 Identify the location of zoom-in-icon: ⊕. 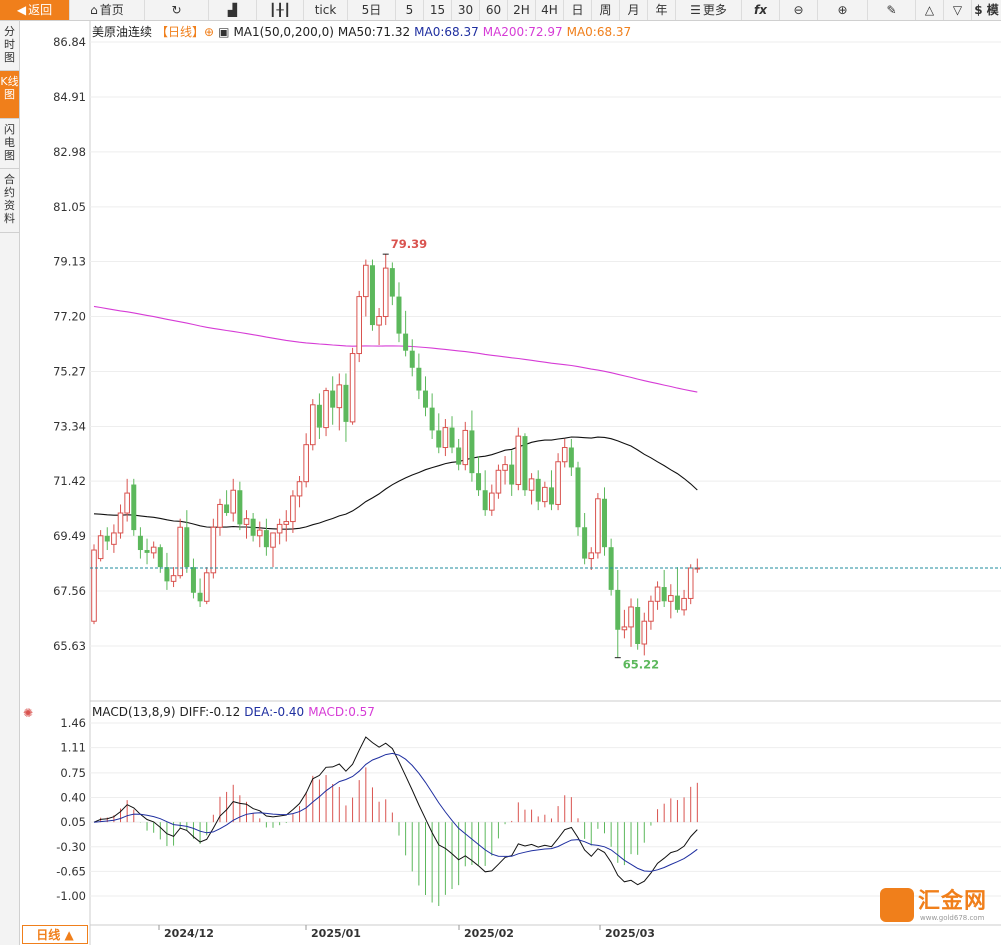
(842, 10).